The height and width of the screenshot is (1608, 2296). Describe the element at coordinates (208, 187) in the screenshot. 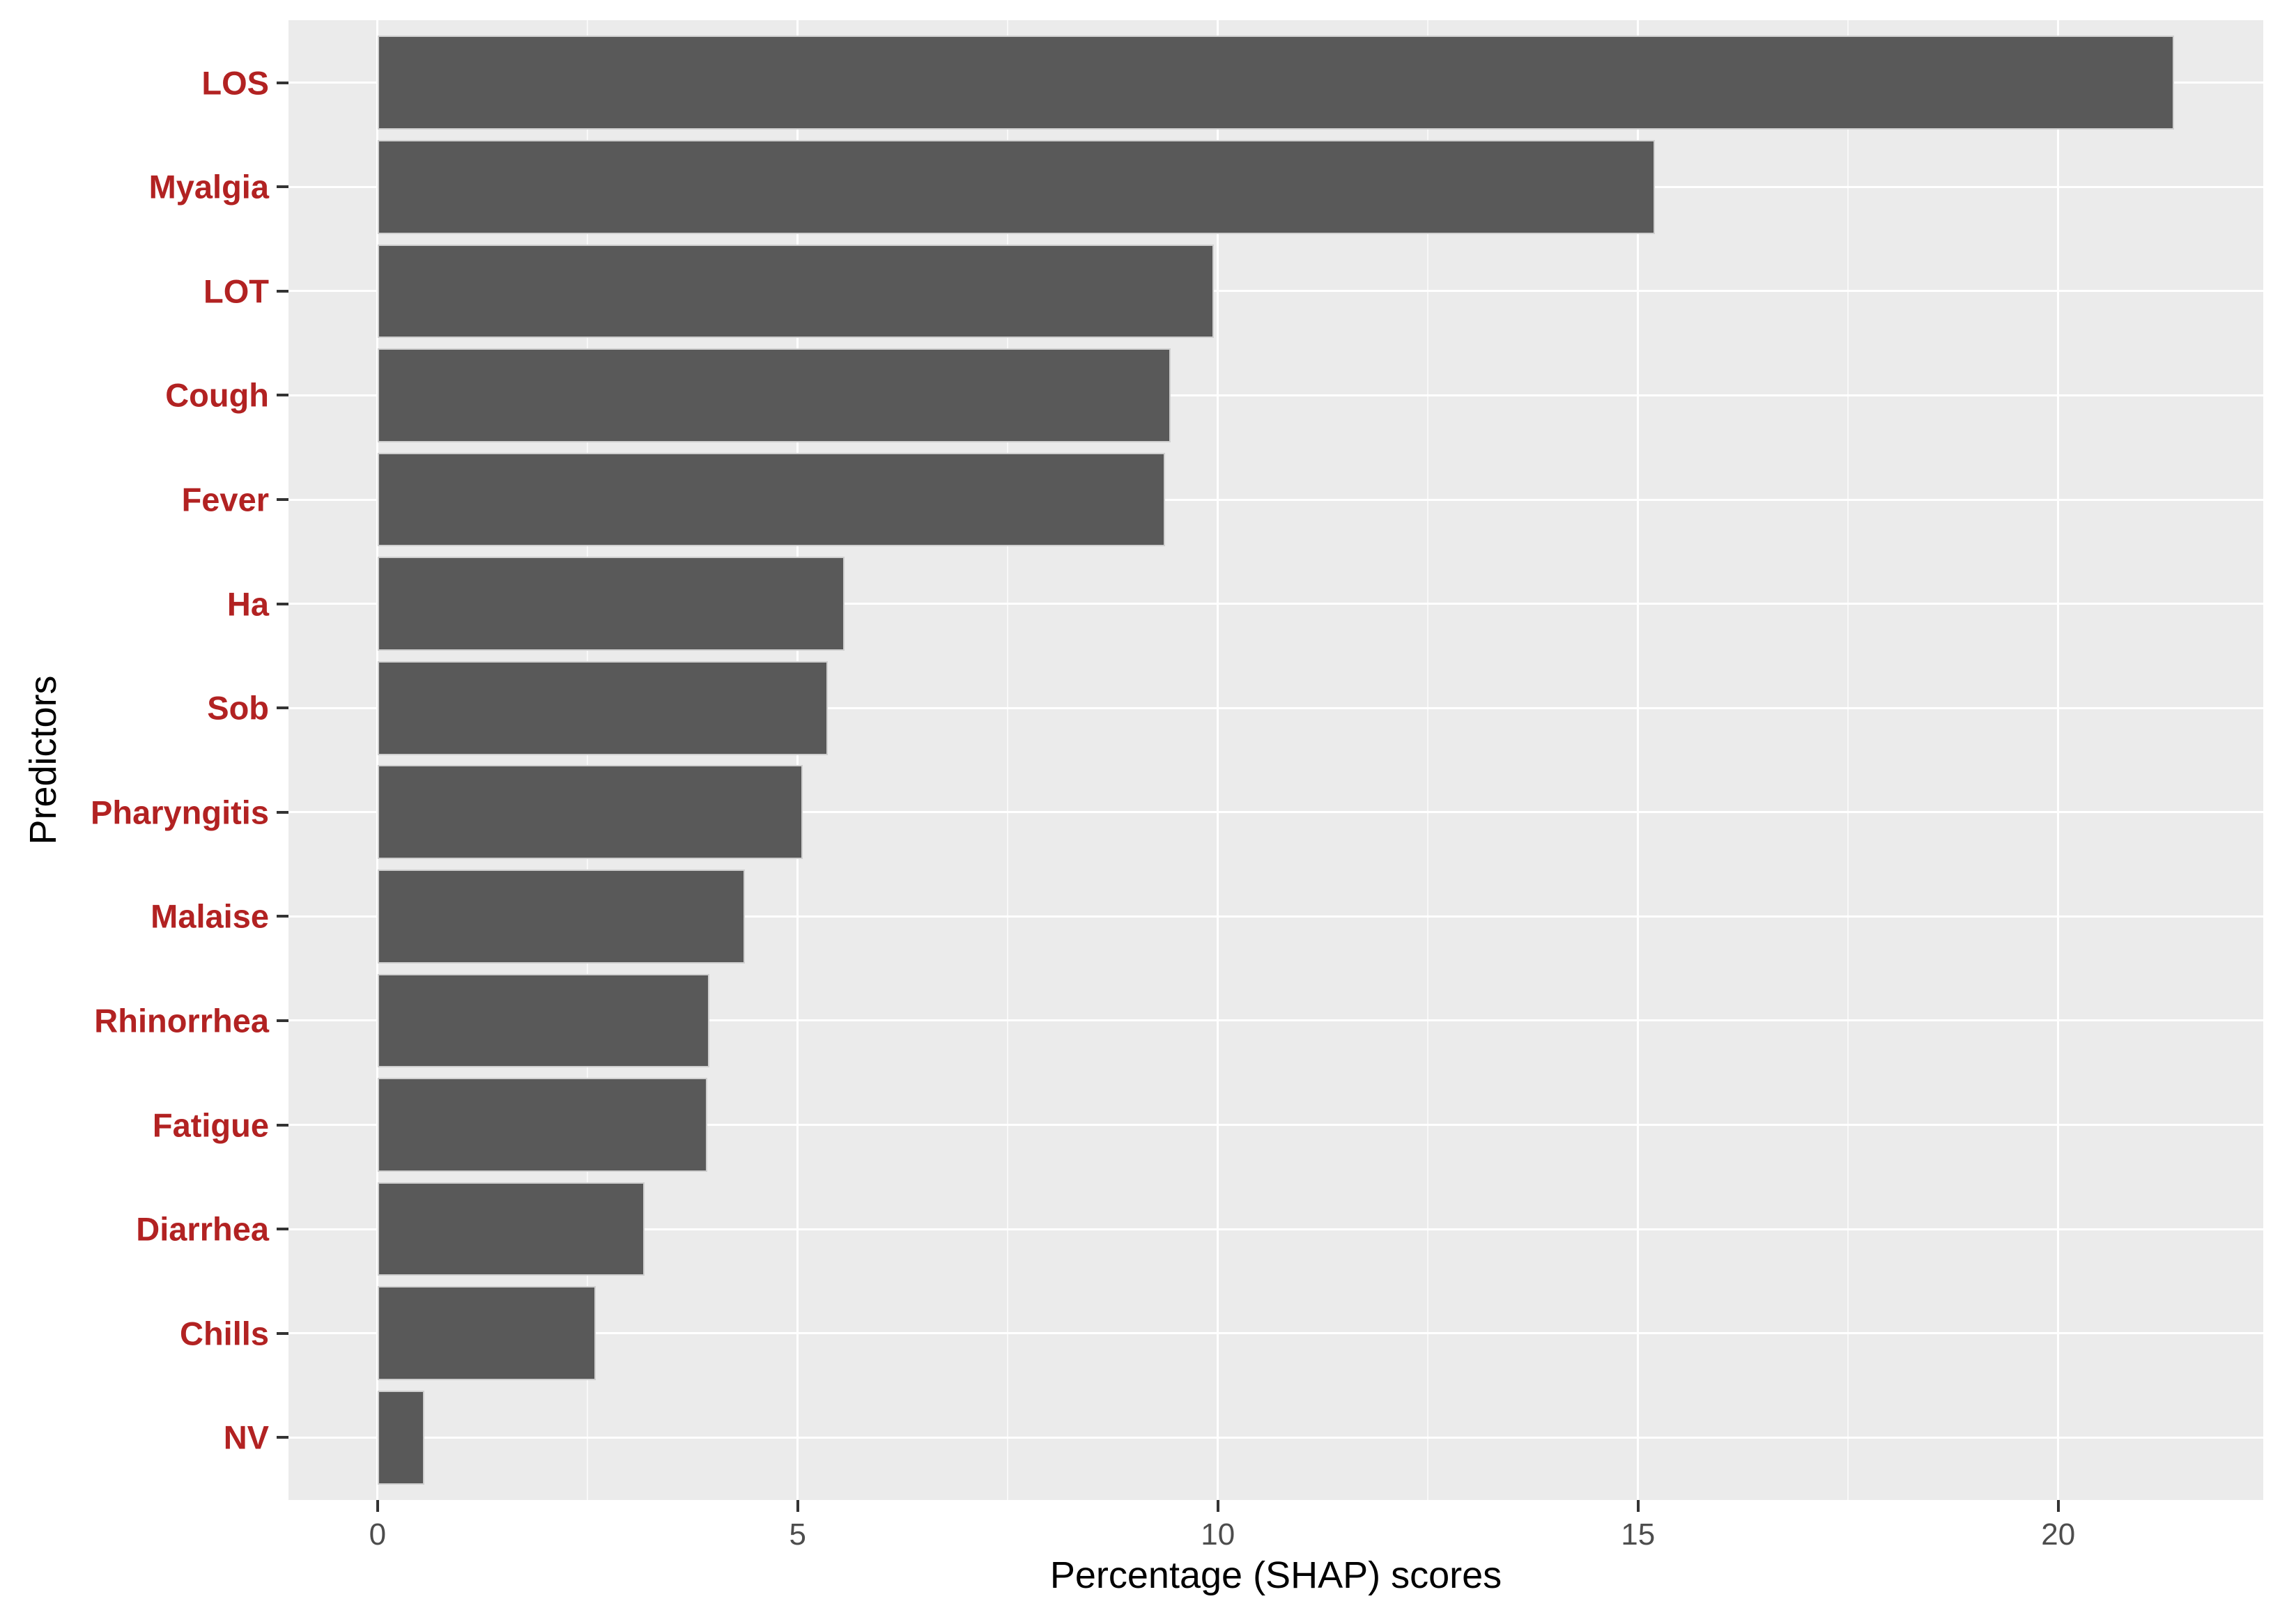

I see `category-label: Myalgia` at that location.